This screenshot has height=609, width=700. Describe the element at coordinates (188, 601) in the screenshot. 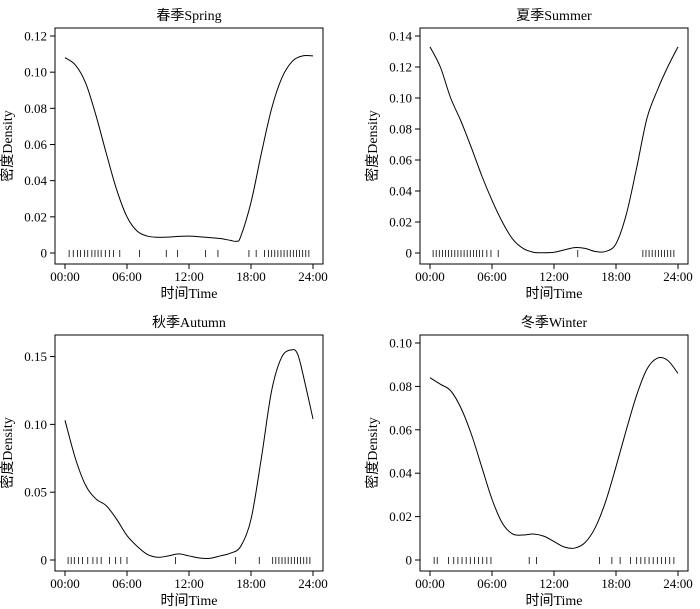

I see `x-axis-label-autumn: 时间Time` at that location.